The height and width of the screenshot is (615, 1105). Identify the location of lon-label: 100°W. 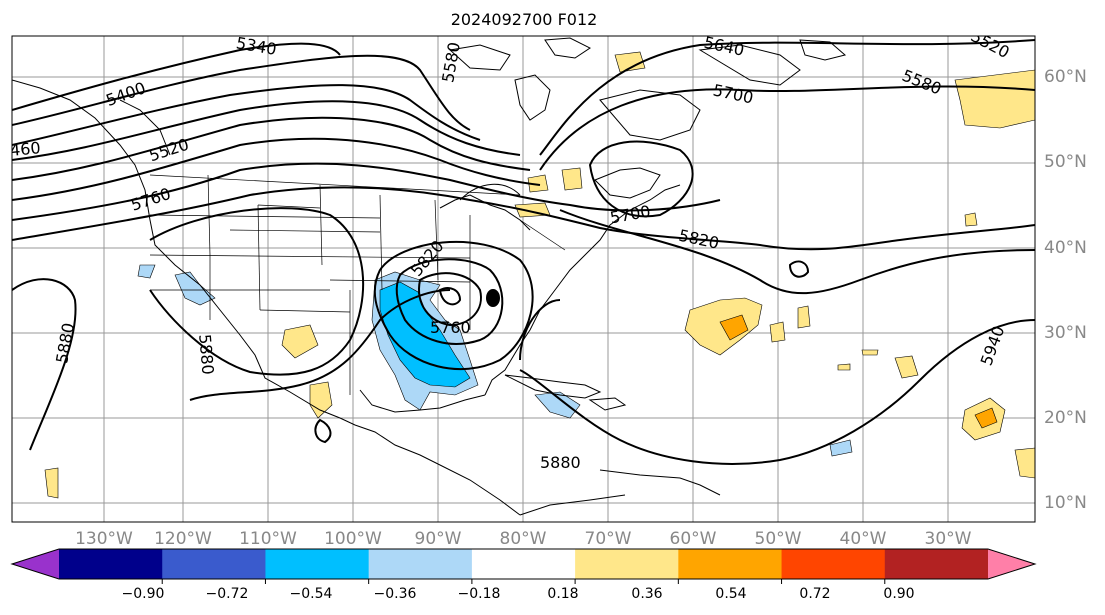
(353, 539).